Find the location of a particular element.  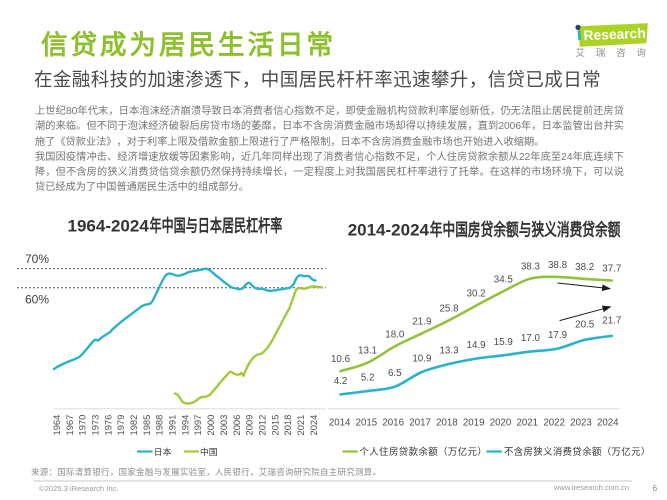

svg-text: 10.6 is located at coordinates (341, 359).